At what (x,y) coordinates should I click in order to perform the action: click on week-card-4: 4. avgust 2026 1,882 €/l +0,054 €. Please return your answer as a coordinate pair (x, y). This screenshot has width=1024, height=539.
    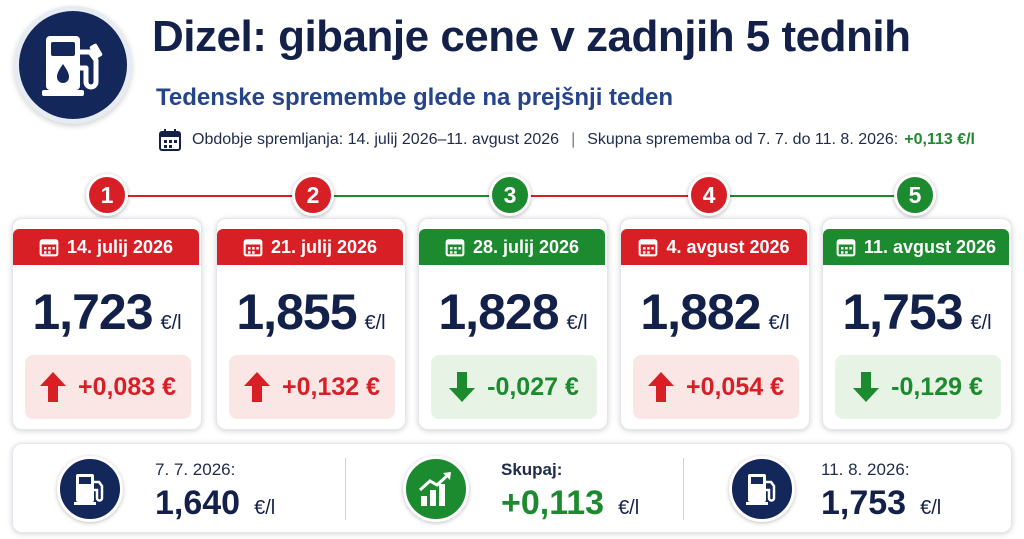
    Looking at the image, I should click on (715, 324).